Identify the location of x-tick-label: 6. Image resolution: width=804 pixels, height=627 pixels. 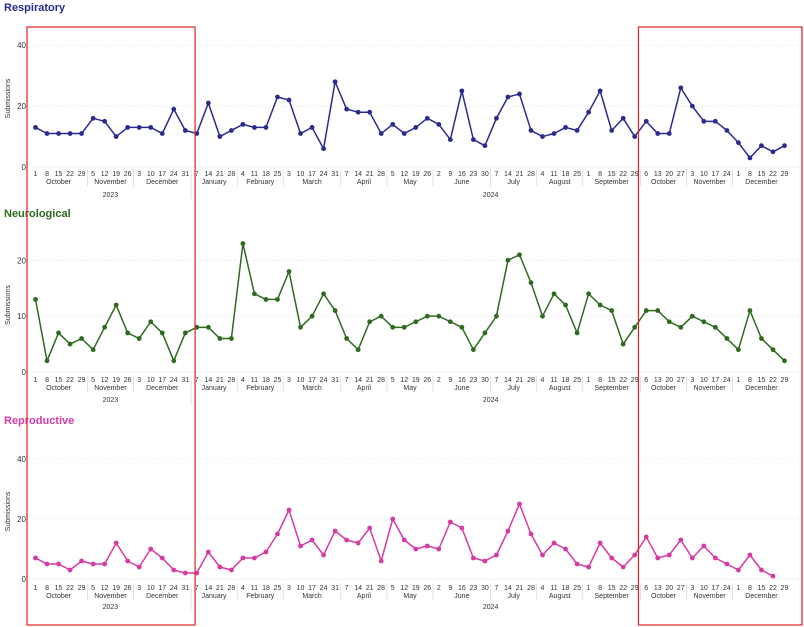
(646, 380).